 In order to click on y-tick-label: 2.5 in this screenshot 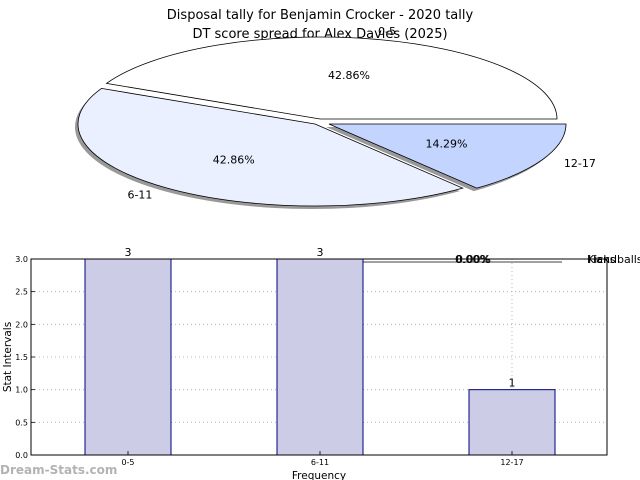, I will do `click(21, 292)`.